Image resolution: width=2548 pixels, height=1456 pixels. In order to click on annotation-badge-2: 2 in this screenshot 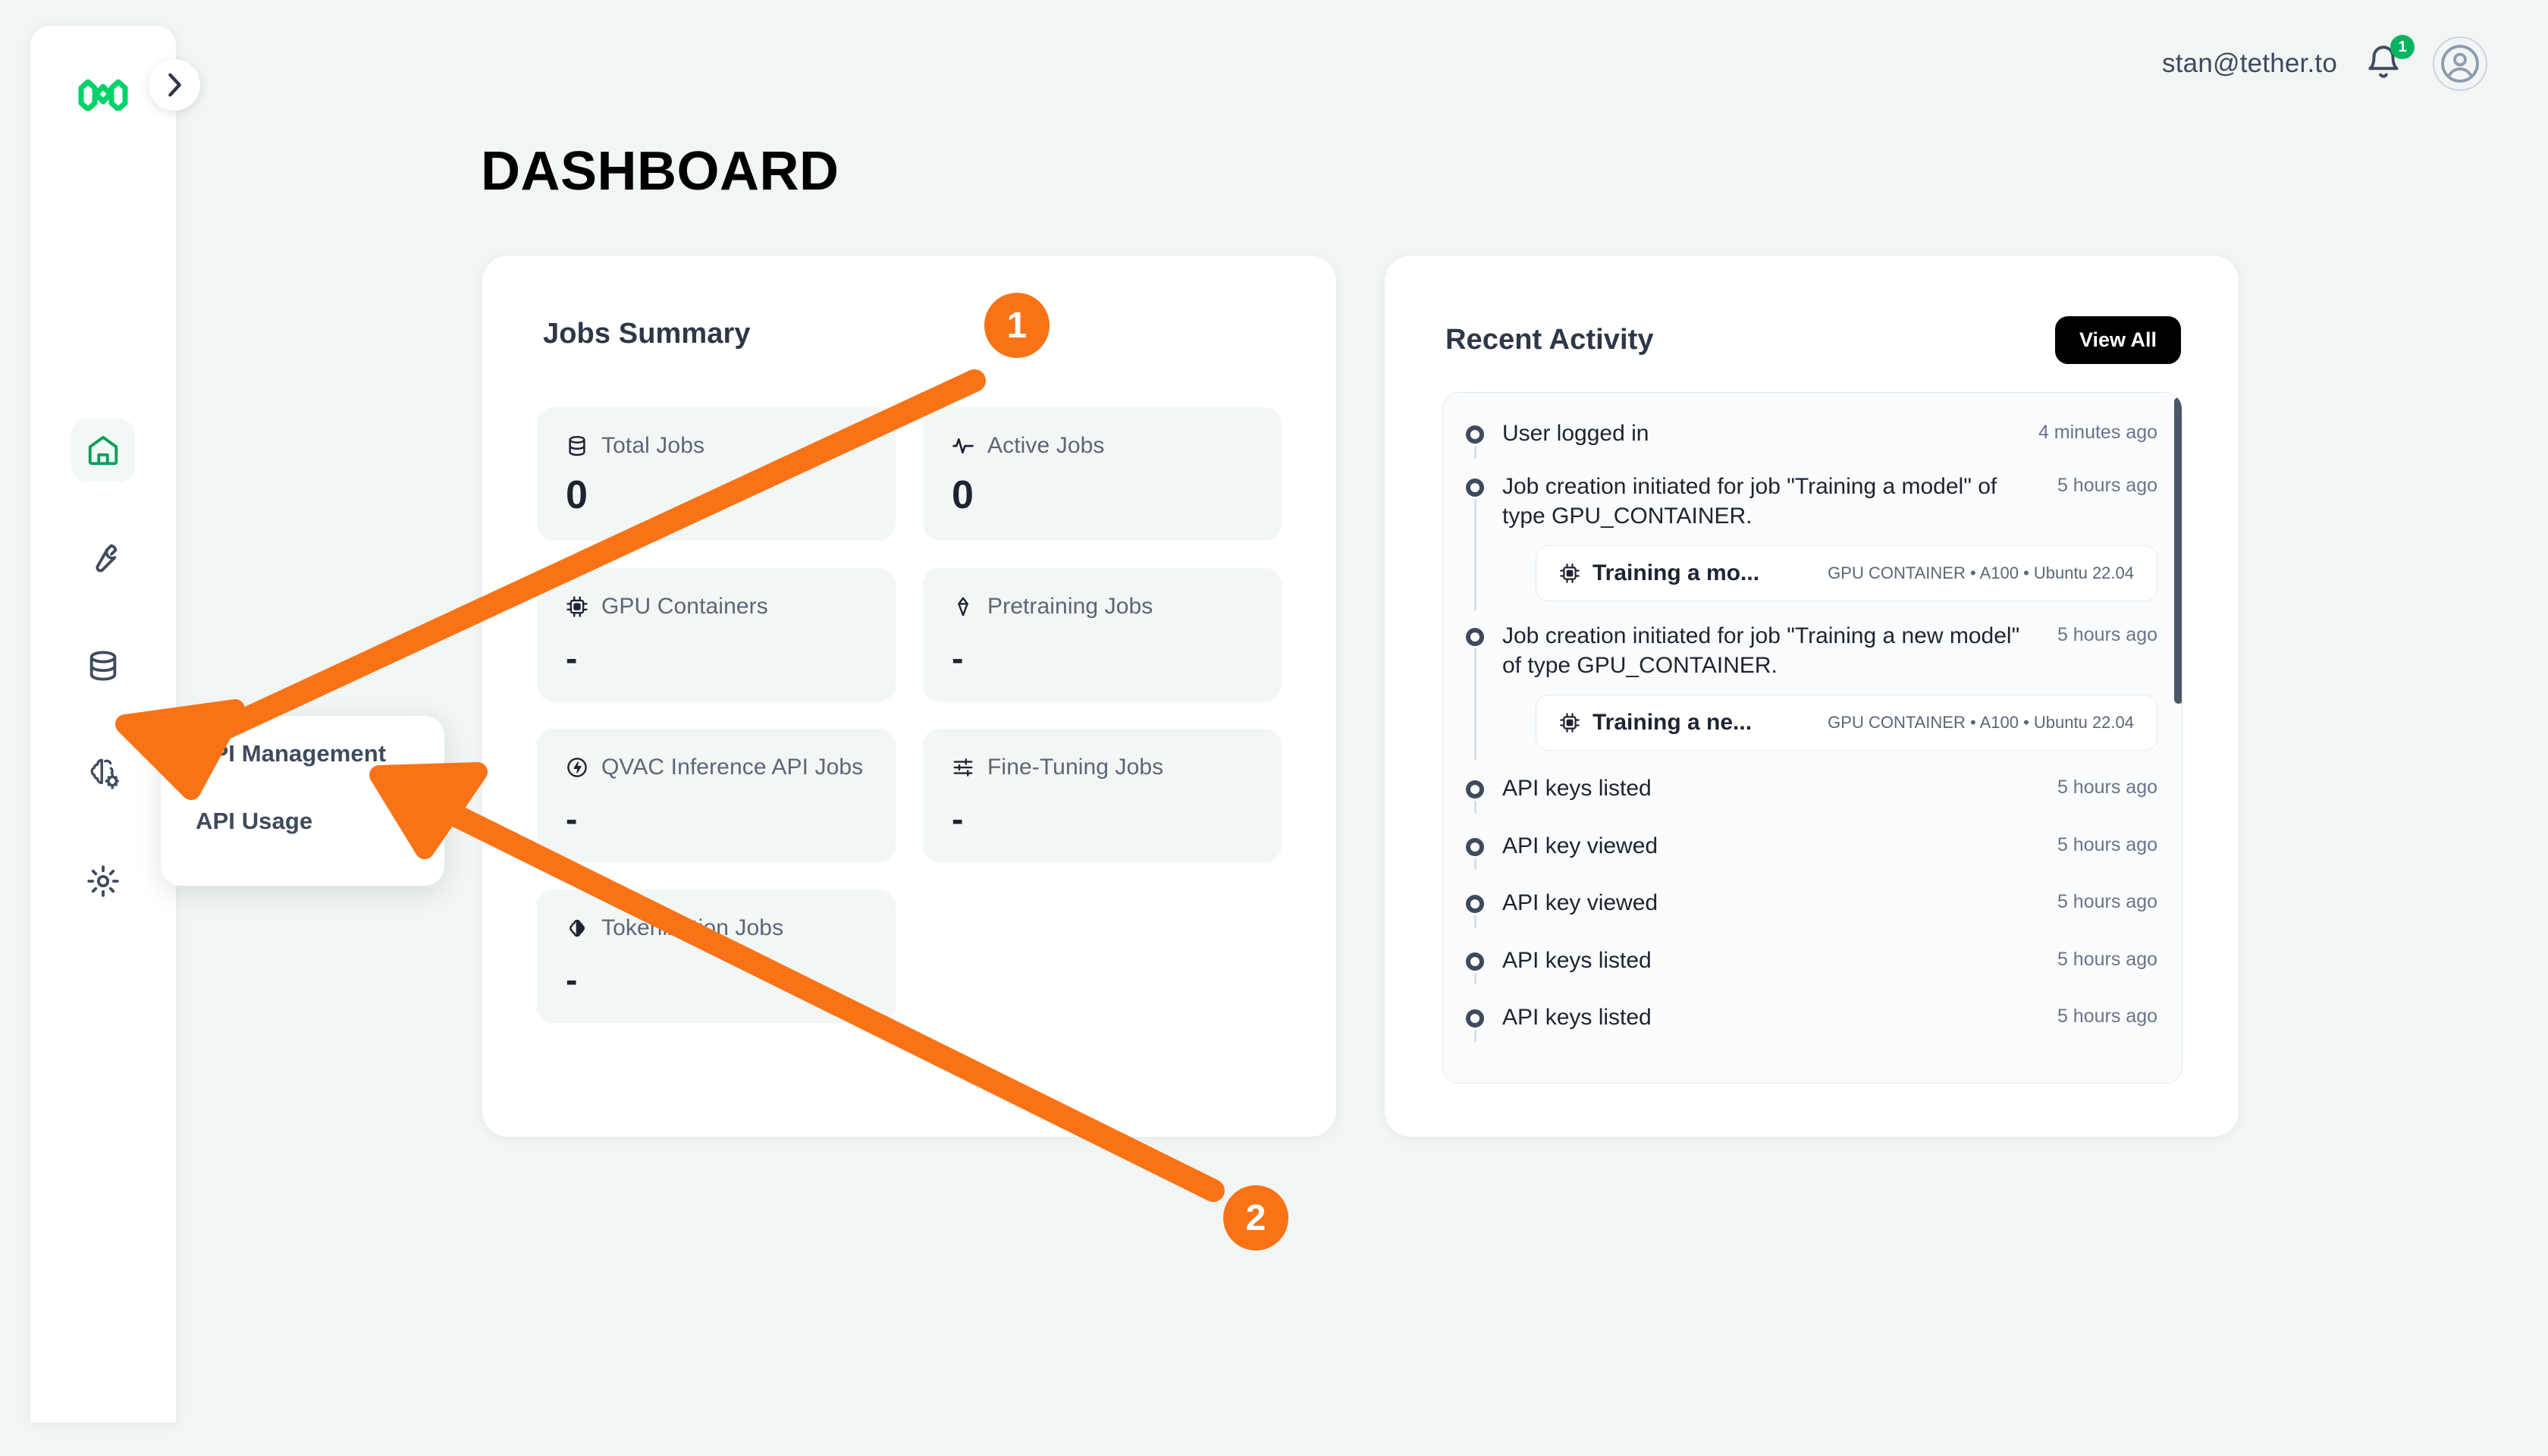, I will do `click(1255, 1217)`.